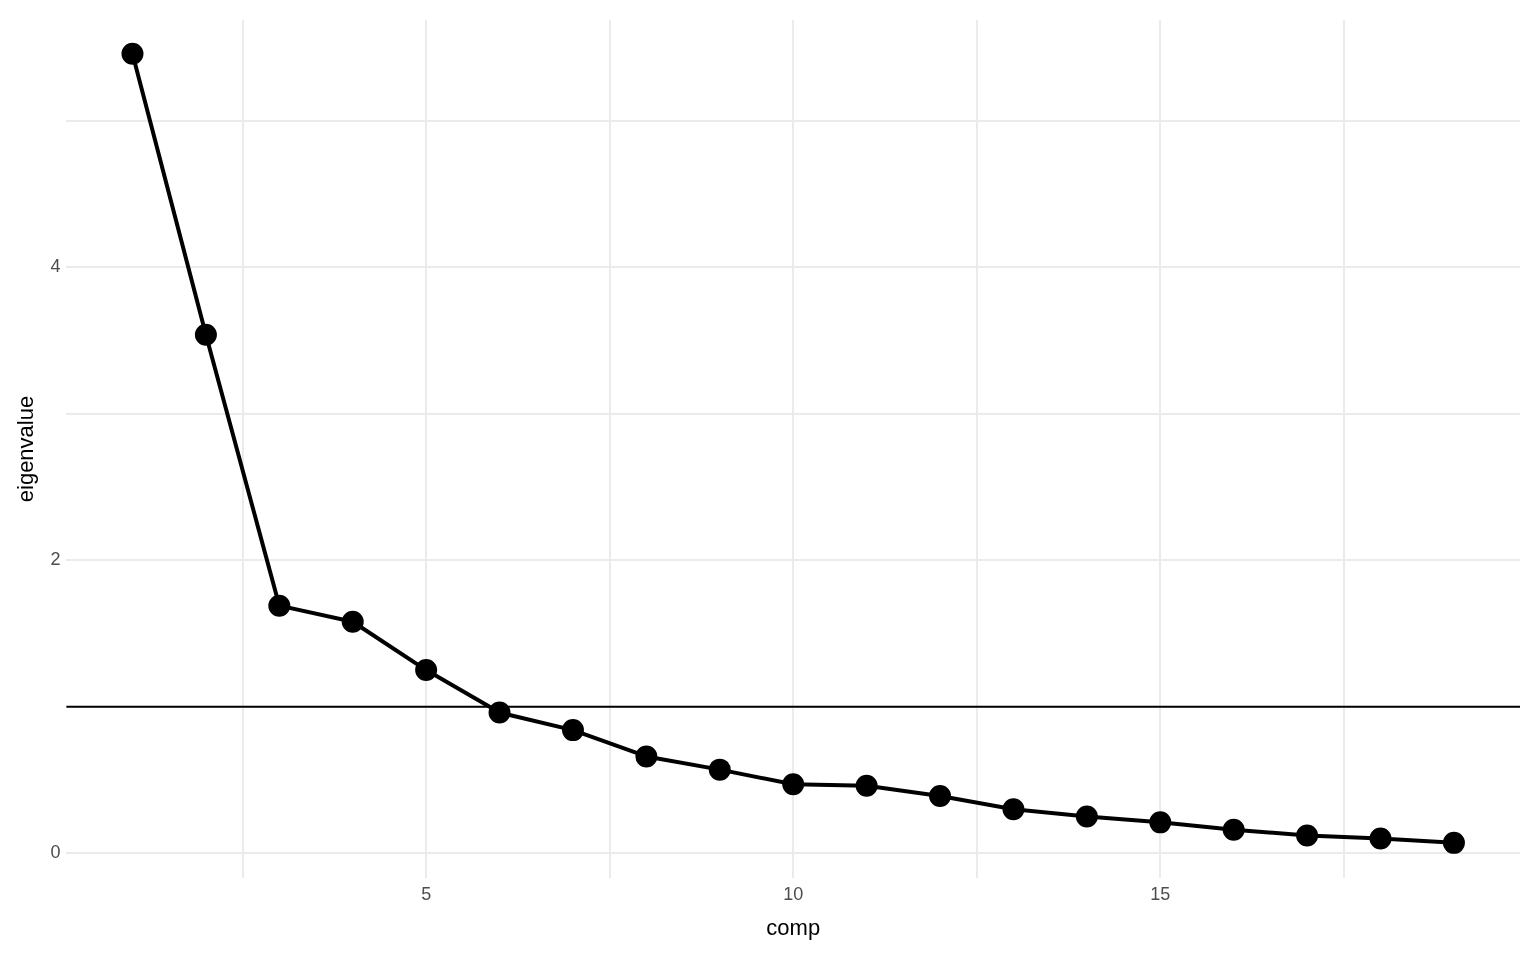 The width and height of the screenshot is (1536, 960). Describe the element at coordinates (793, 927) in the screenshot. I see `x-axis-title: comp` at that location.